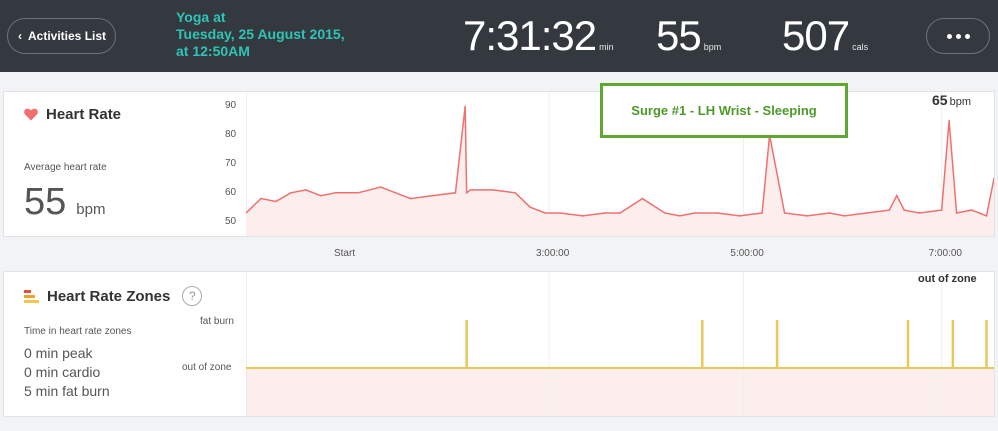 This screenshot has width=998, height=431. I want to click on duration-unit: min, so click(606, 47).